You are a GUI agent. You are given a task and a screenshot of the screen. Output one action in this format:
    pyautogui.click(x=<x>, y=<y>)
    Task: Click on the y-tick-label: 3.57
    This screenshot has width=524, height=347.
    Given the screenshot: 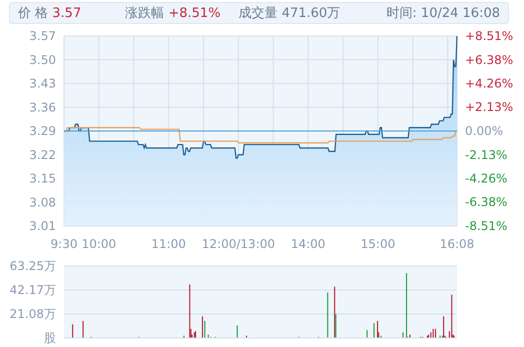 What is the action you would take?
    pyautogui.click(x=42, y=36)
    